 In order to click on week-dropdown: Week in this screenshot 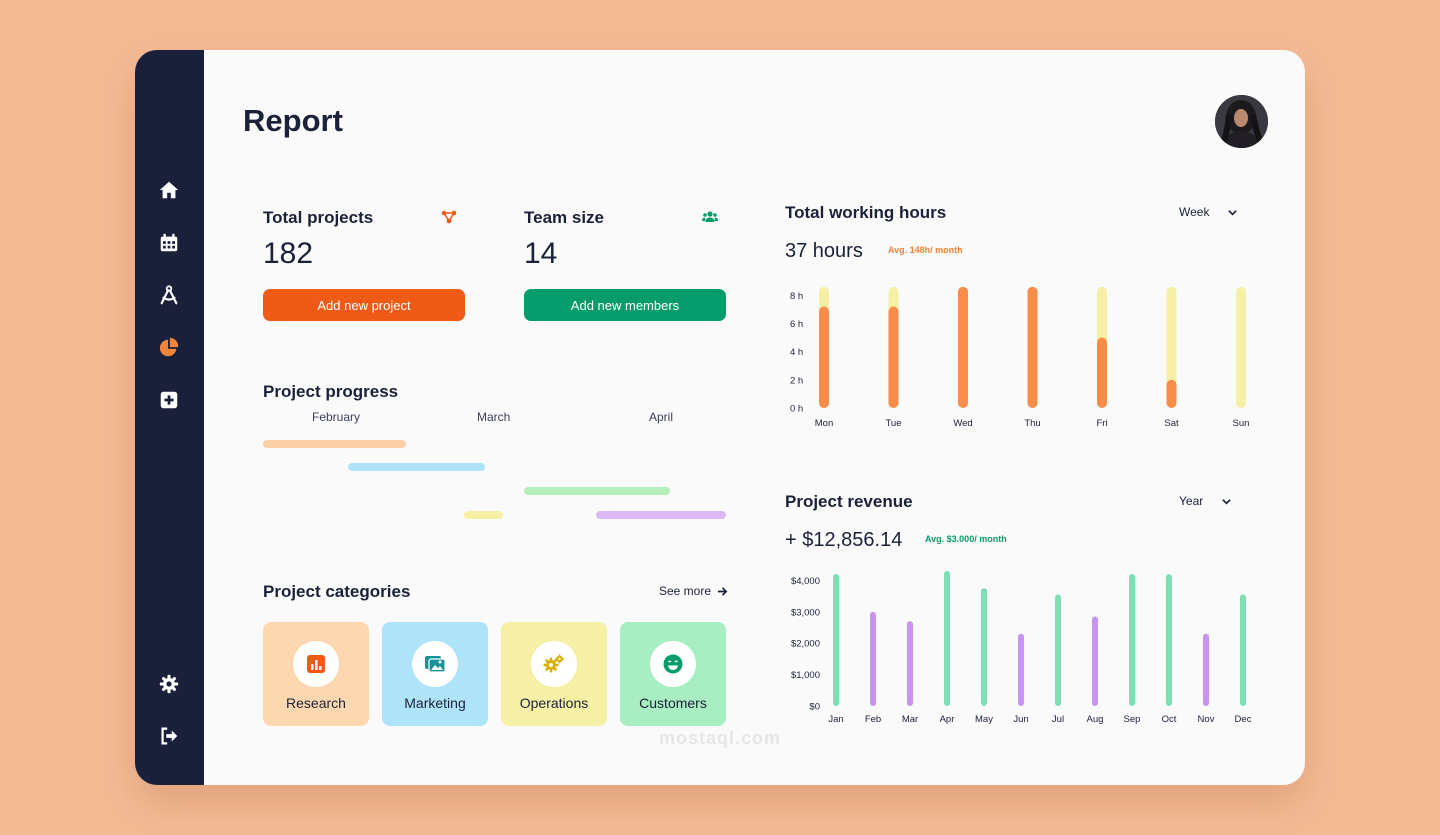, I will do `click(1208, 212)`.